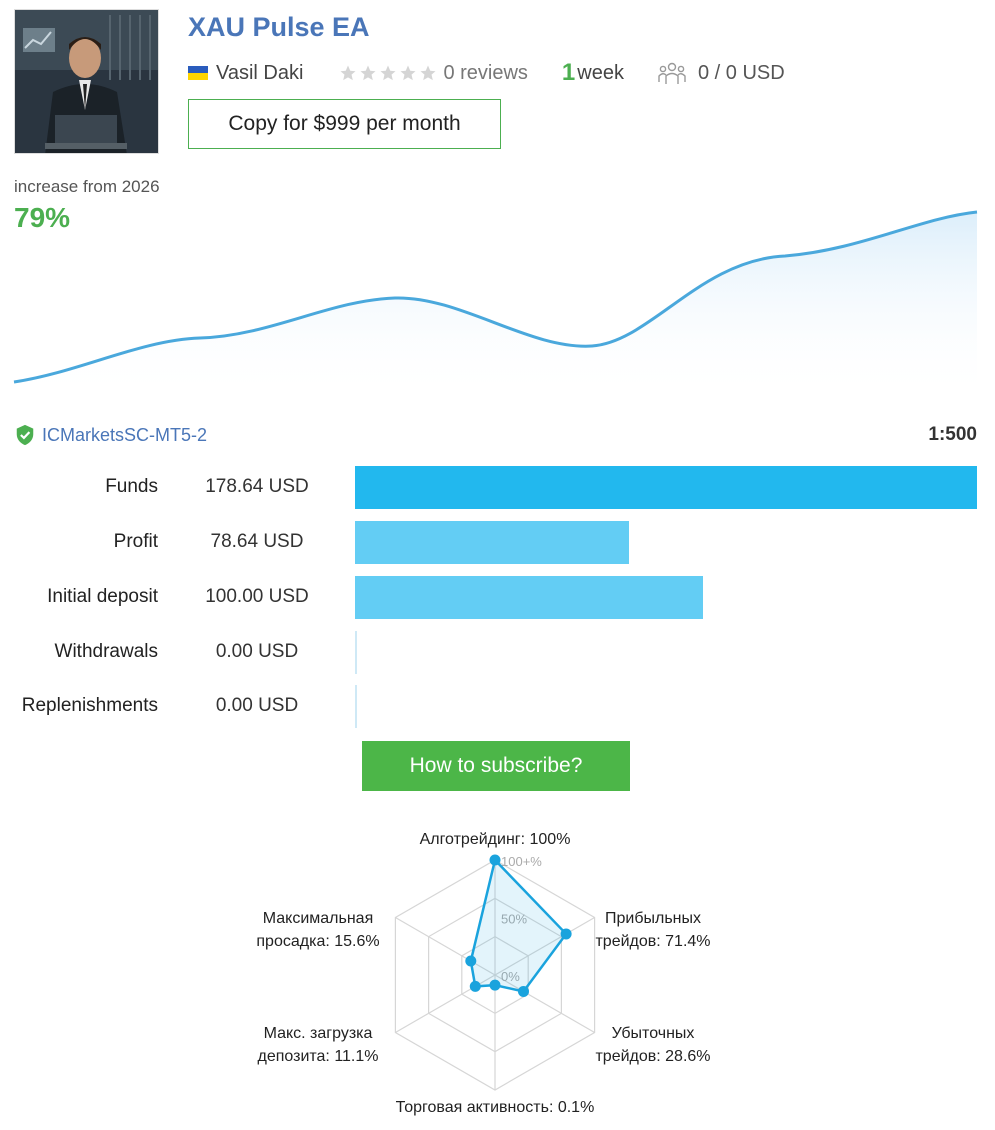 The height and width of the screenshot is (1130, 995). What do you see at coordinates (106, 651) in the screenshot?
I see `stat-label: Withdrawals` at bounding box center [106, 651].